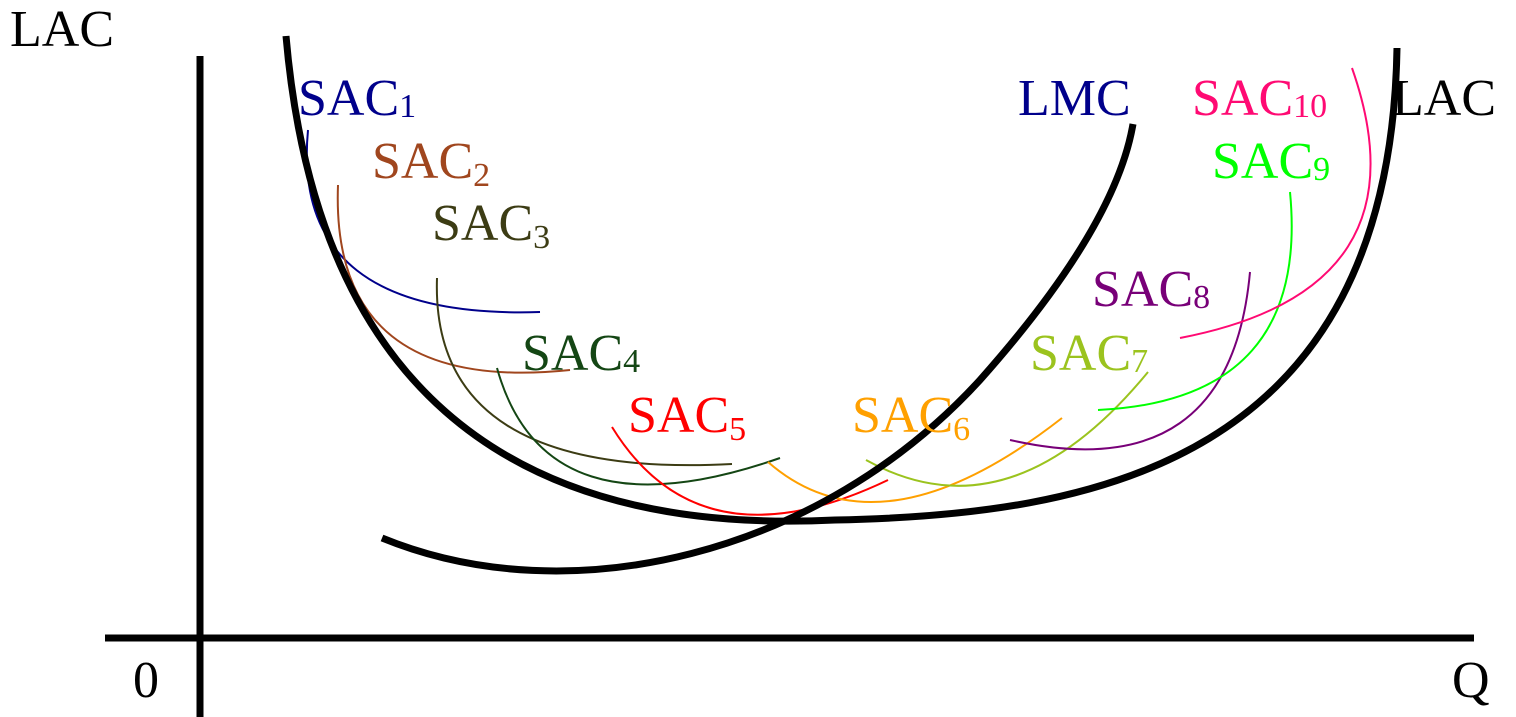 Image resolution: width=1516 pixels, height=717 pixels. Describe the element at coordinates (1471, 680) in the screenshot. I see `x-axis-label: Q` at that location.